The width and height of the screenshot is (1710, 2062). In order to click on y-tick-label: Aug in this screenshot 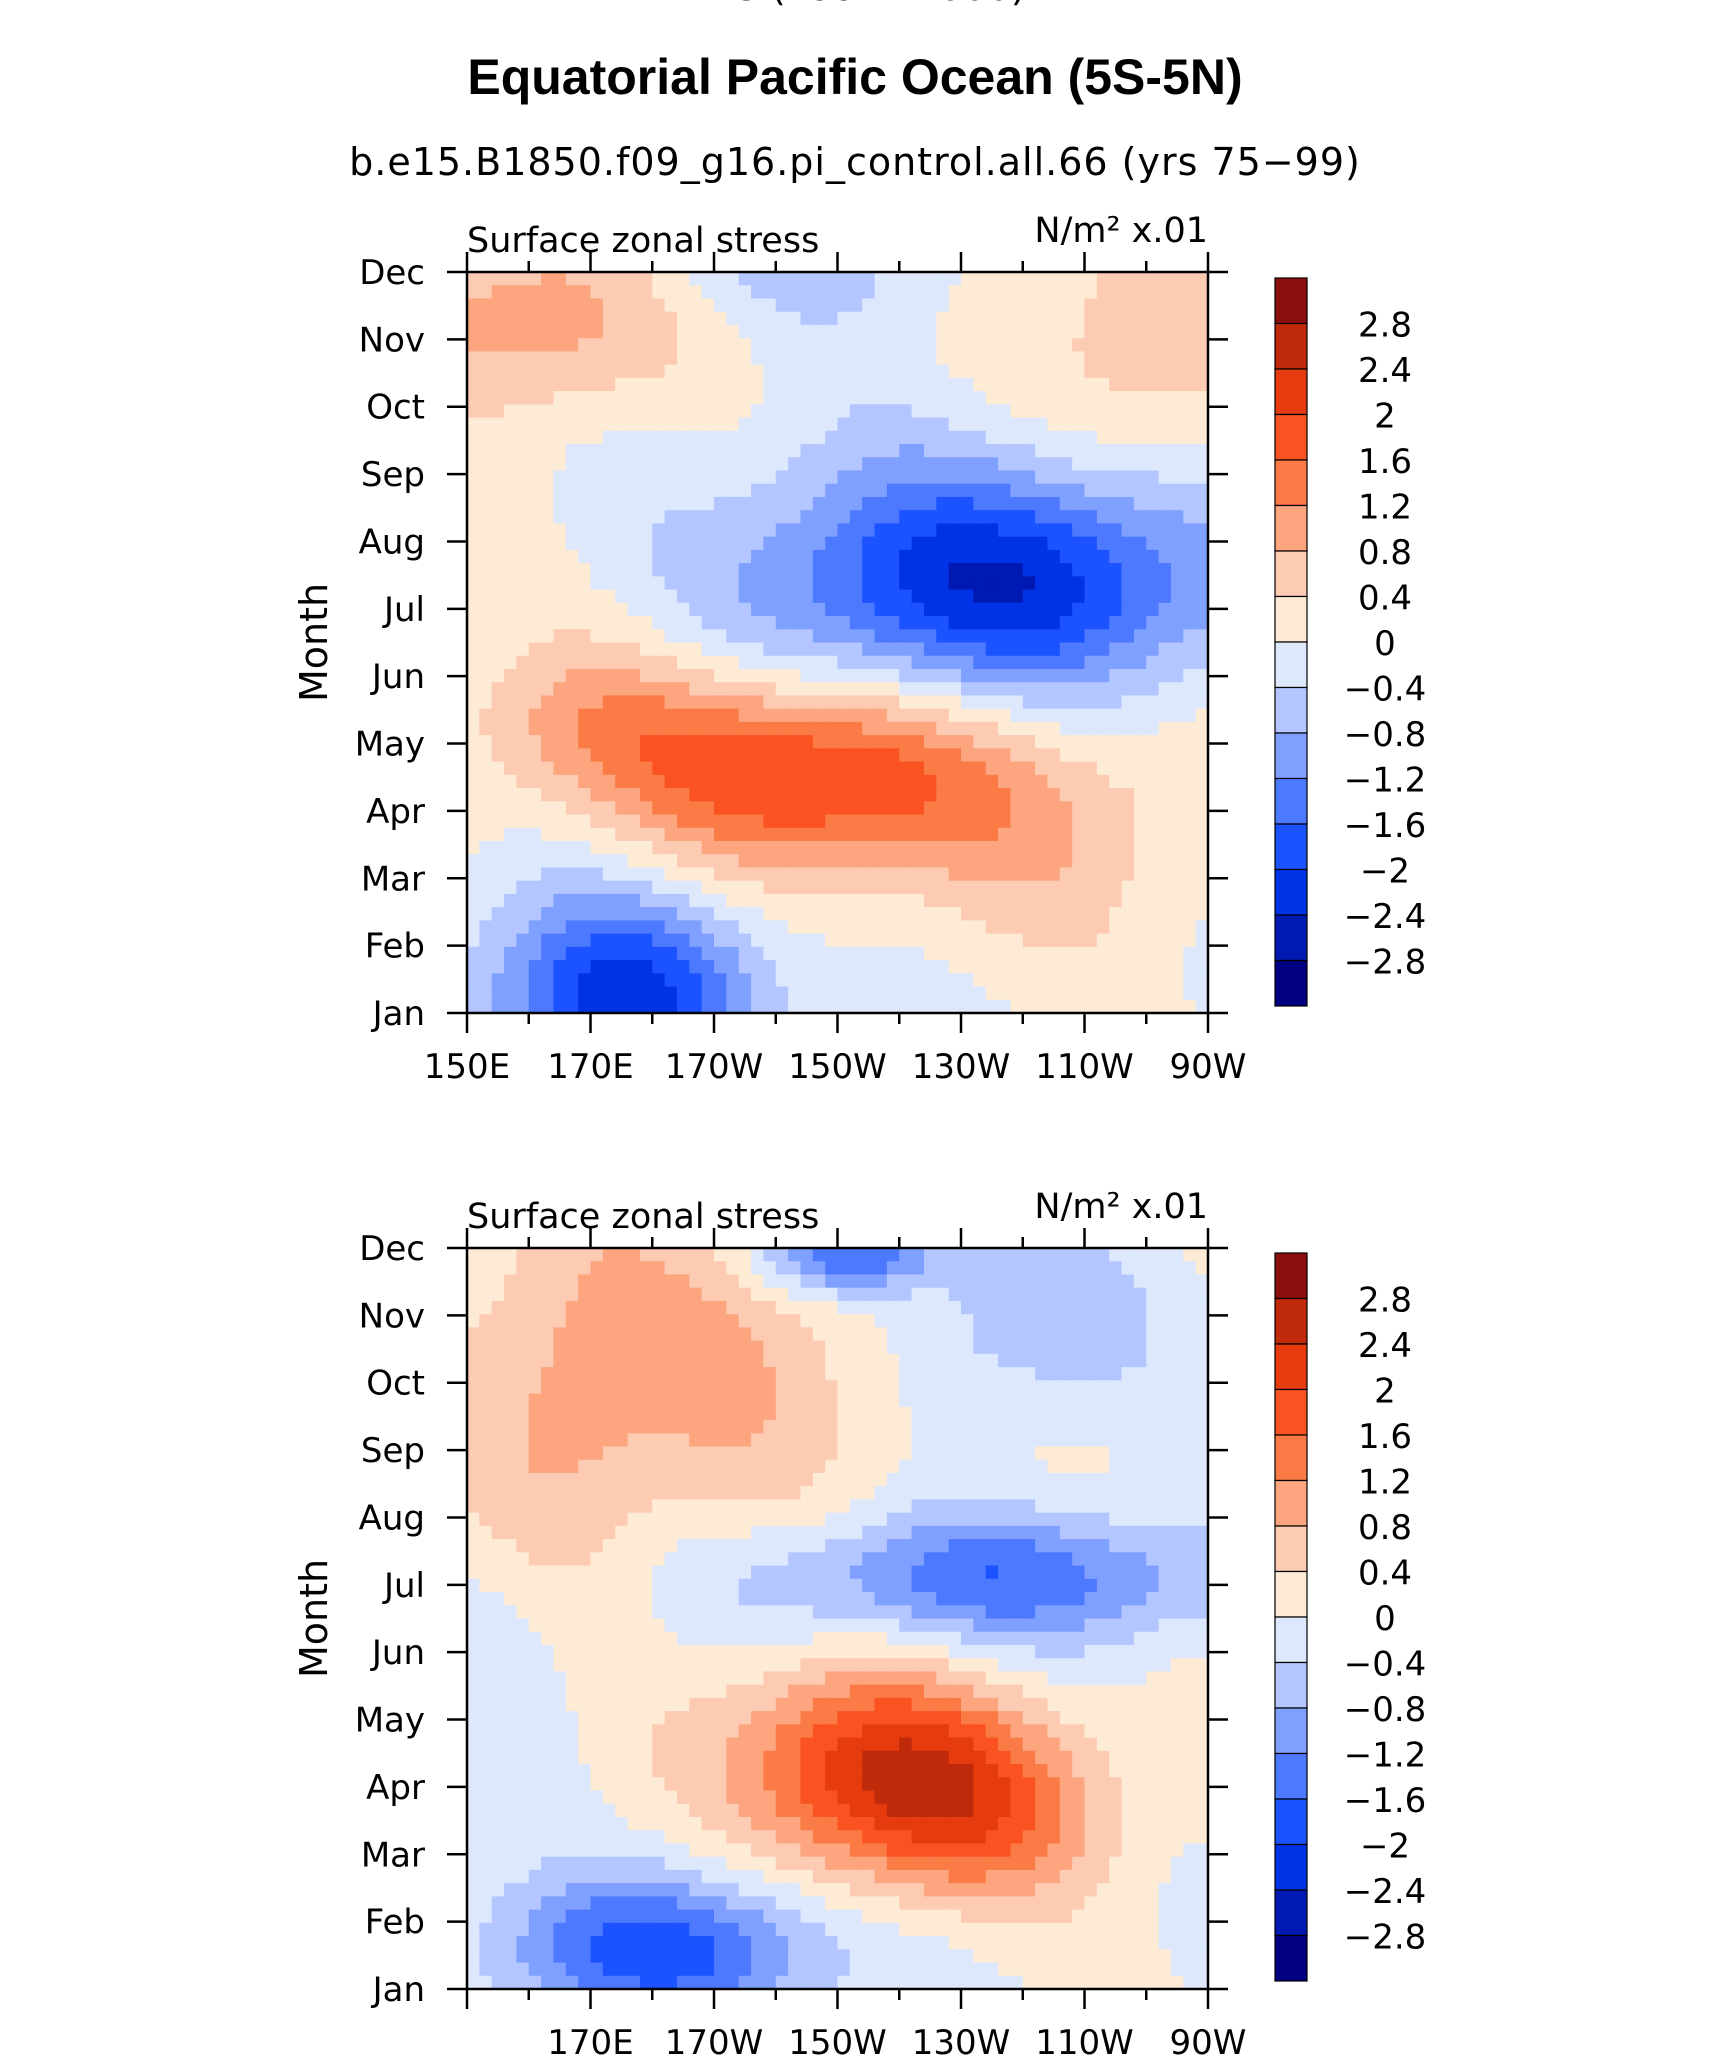, I will do `click(392, 542)`.